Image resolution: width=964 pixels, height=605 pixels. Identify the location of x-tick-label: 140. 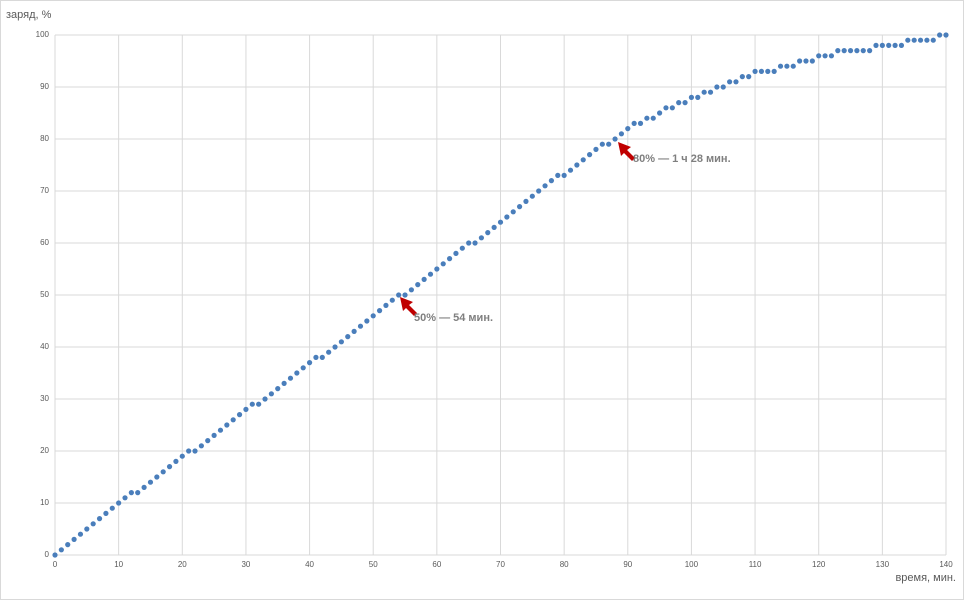
(946, 564).